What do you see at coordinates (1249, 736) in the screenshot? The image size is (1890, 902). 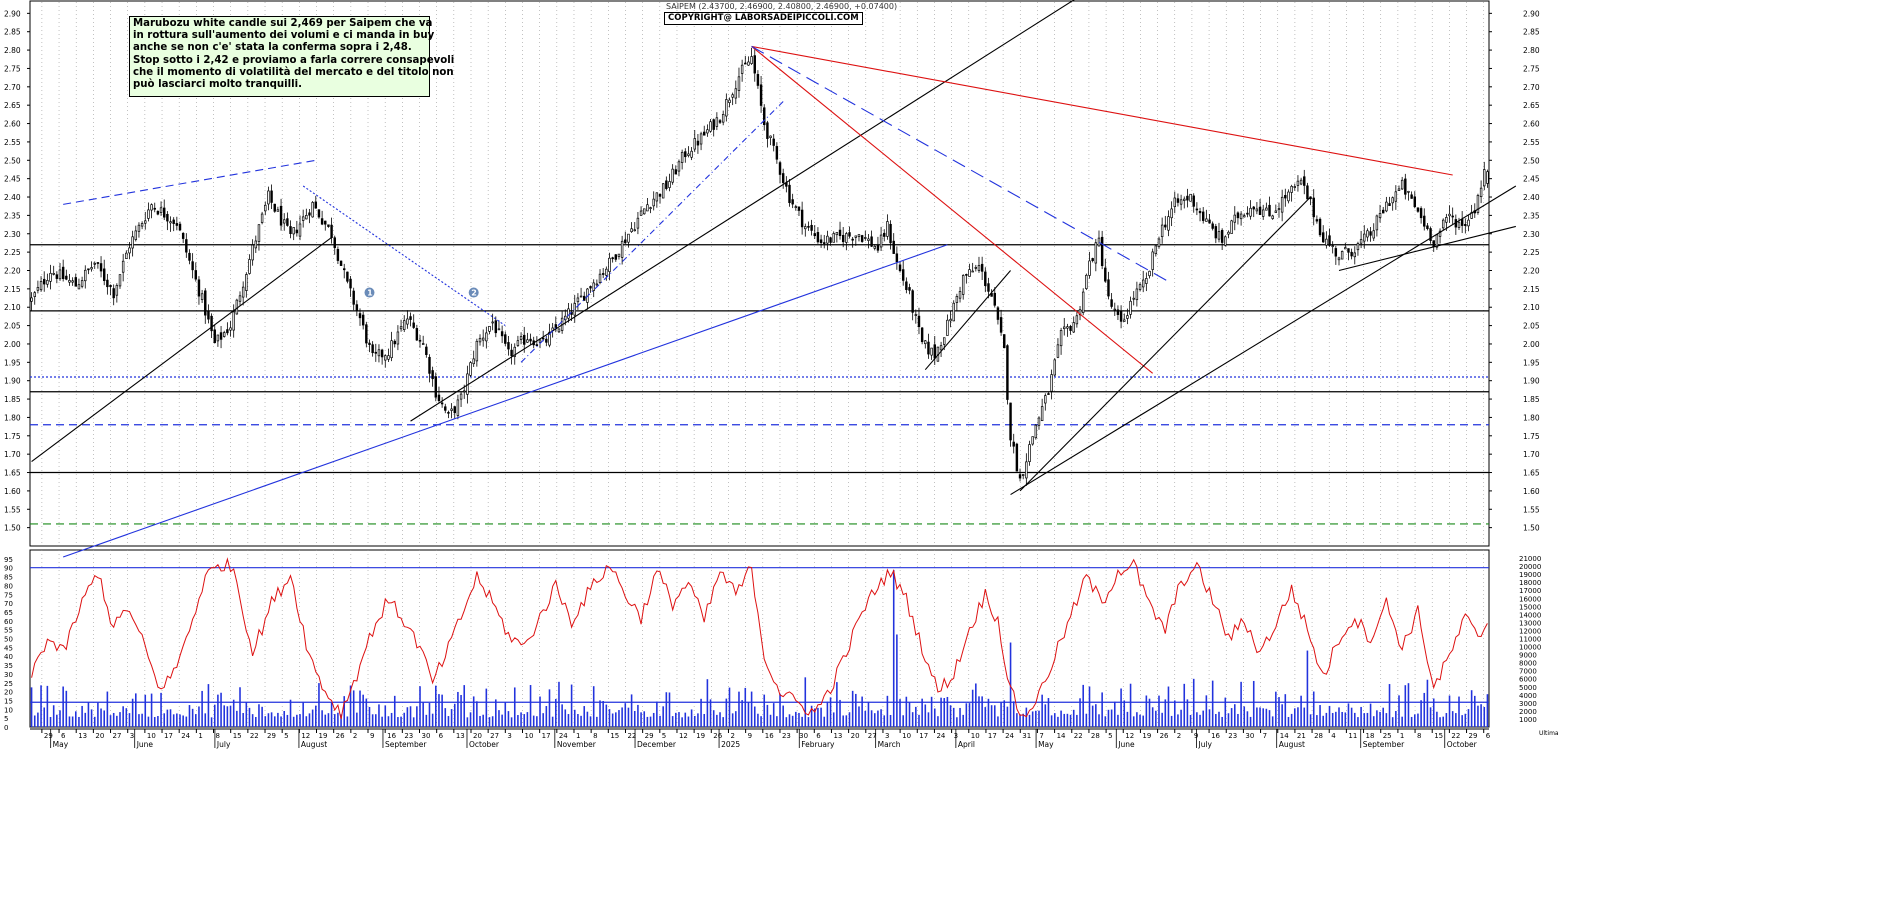 I see `date-day-label: 30` at bounding box center [1249, 736].